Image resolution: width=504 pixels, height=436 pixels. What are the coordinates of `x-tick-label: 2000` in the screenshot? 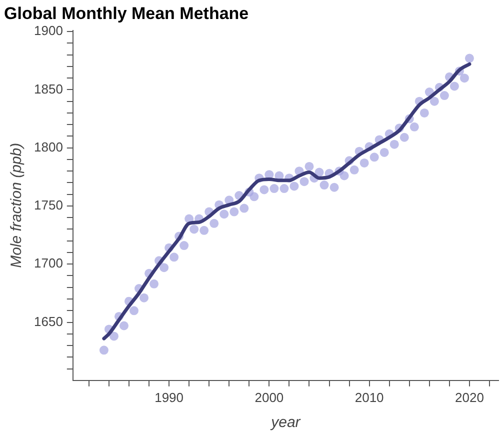 It's located at (269, 397).